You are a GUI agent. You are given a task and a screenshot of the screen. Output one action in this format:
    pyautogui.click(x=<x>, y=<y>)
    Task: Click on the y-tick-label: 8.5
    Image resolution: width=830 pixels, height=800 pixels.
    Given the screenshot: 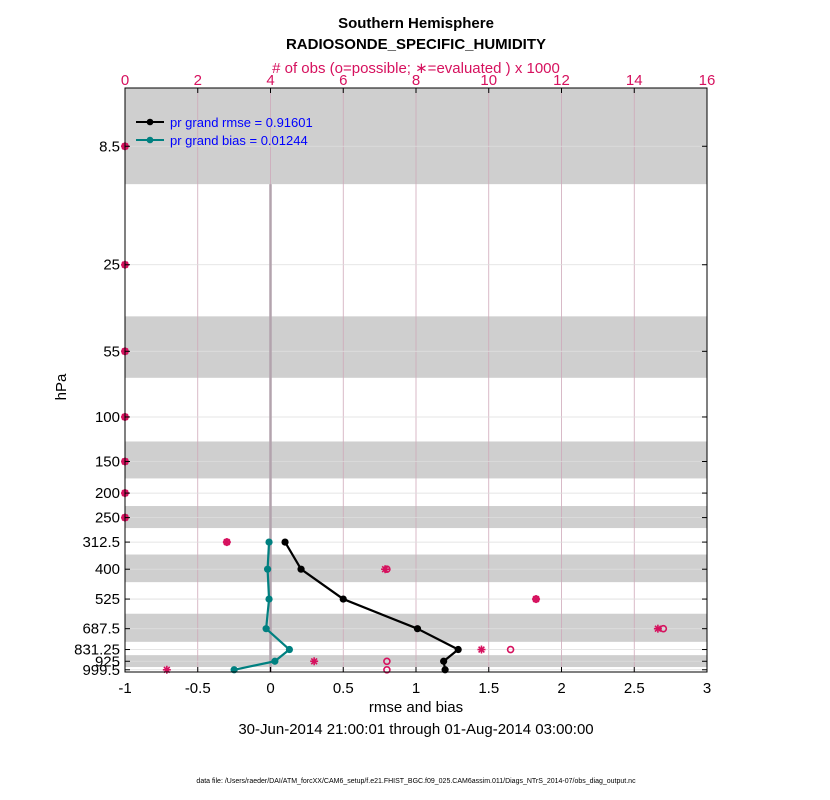 What is the action you would take?
    pyautogui.click(x=109, y=146)
    